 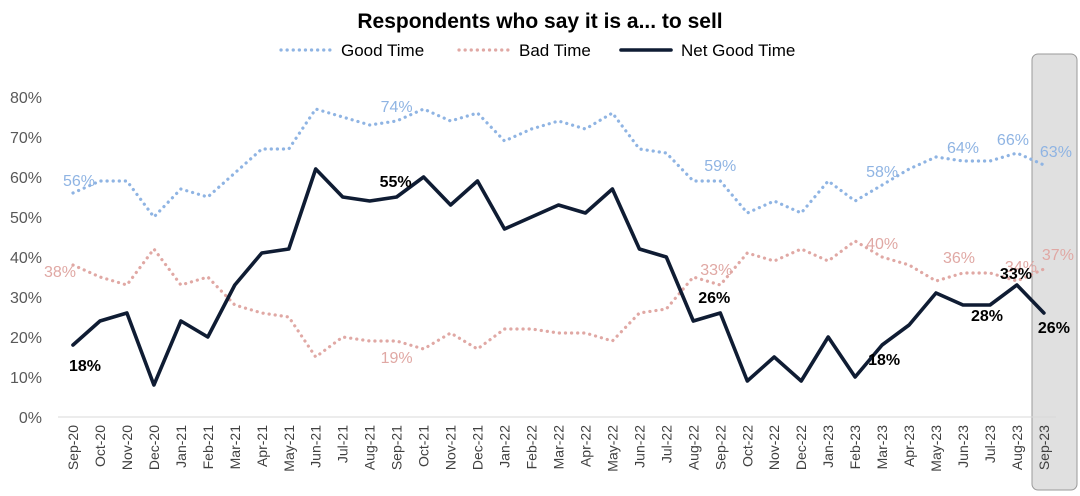 What do you see at coordinates (639, 446) in the screenshot?
I see `x-tick-label: Jun-22` at bounding box center [639, 446].